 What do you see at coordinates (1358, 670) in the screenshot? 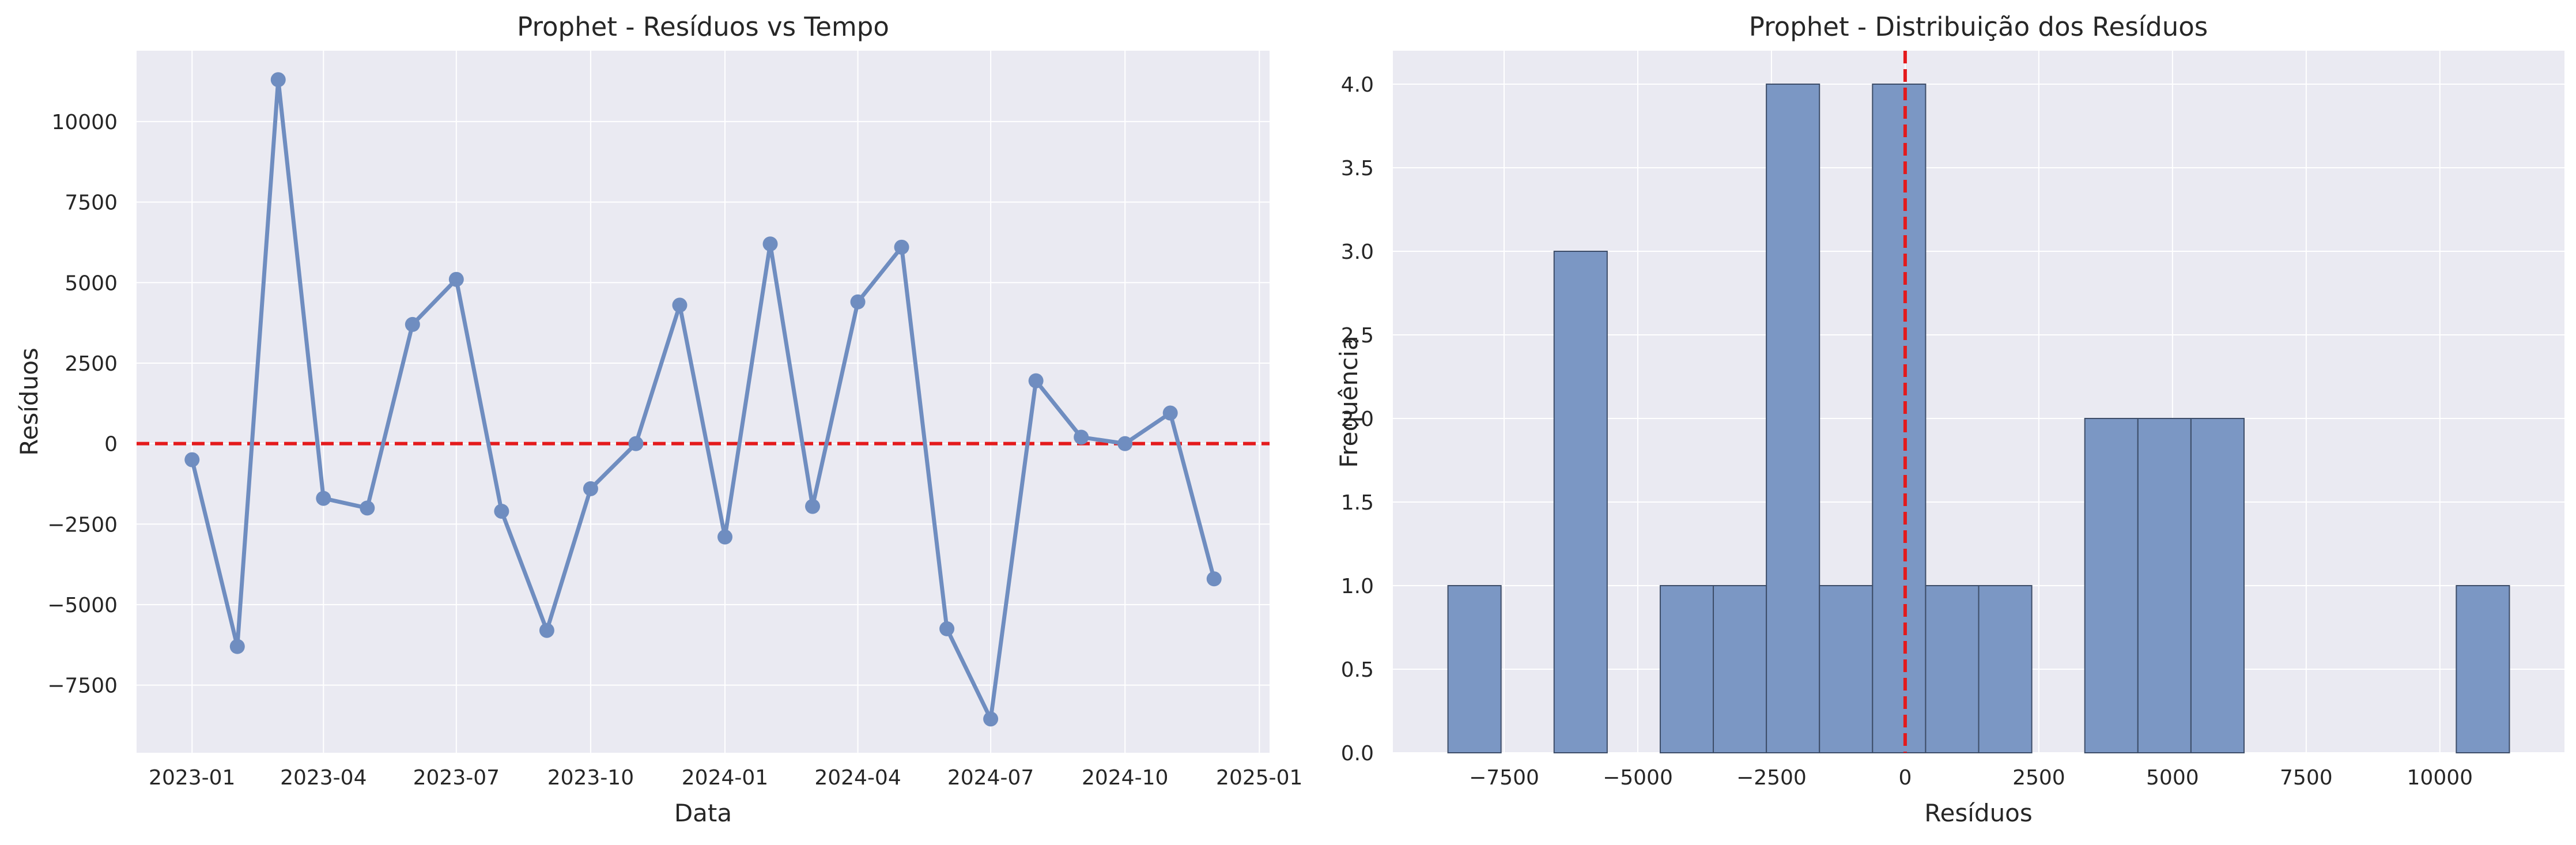
I see `y-tick-label: 0.5` at bounding box center [1358, 670].